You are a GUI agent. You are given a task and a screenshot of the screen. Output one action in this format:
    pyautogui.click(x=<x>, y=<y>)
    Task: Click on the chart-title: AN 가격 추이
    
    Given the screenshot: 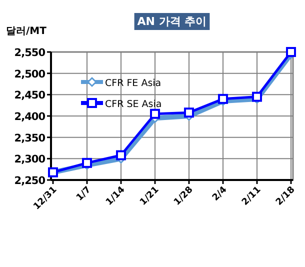 What is the action you would take?
    pyautogui.click(x=172, y=21)
    